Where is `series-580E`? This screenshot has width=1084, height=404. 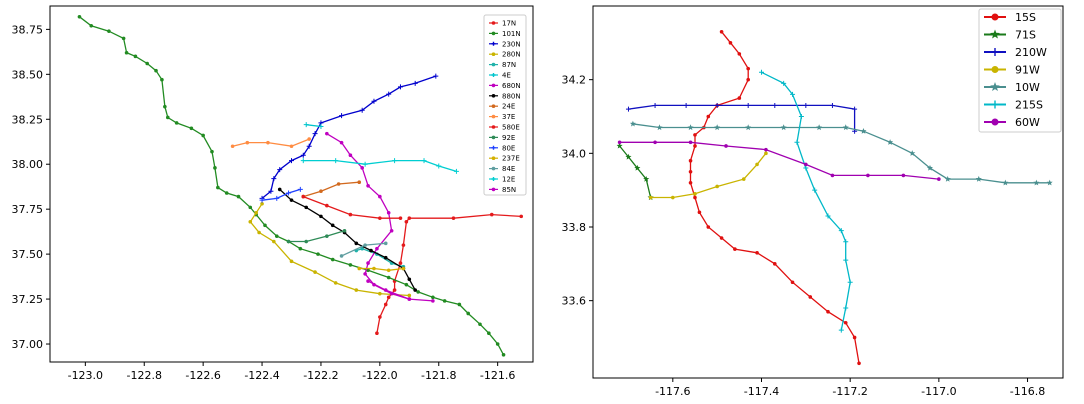
series-580E is located at coordinates (352, 207).